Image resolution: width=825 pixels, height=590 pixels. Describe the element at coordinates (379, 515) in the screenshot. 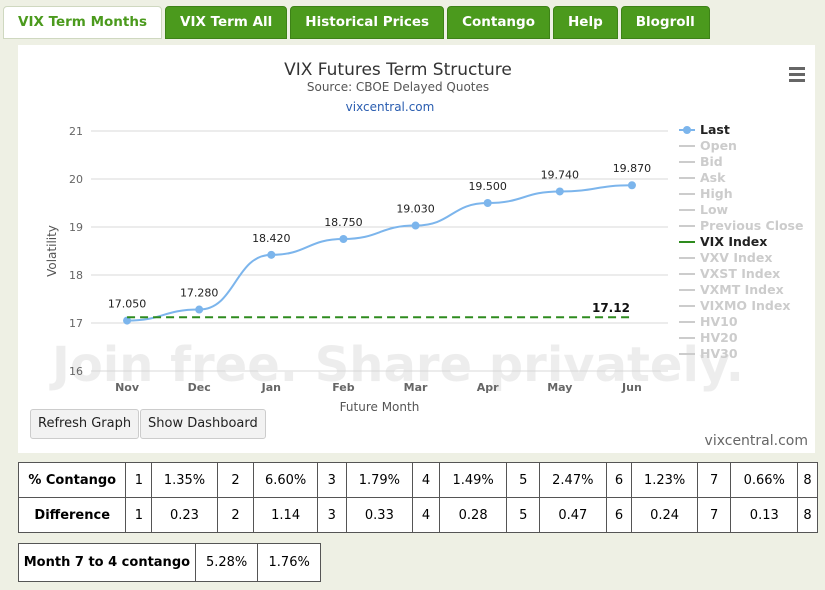

I see `table-cell: 0.33` at that location.